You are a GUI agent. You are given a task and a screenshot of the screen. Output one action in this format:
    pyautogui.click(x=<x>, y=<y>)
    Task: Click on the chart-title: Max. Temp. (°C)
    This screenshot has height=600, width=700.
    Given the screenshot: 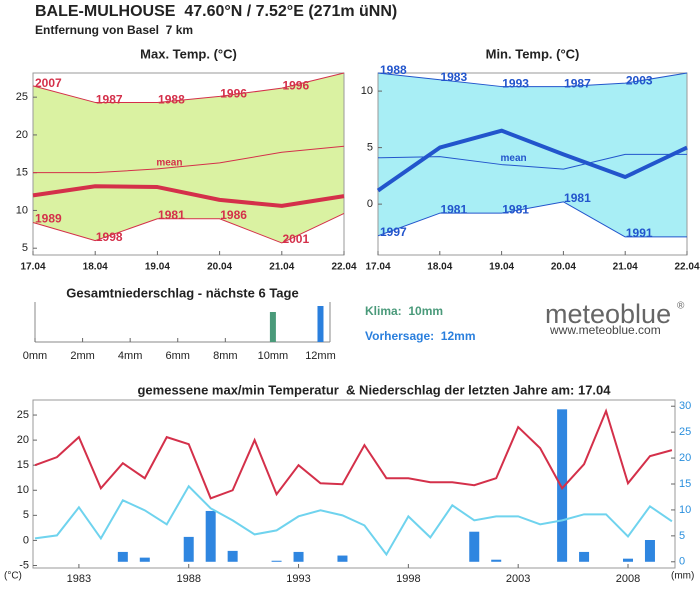 What is the action you would take?
    pyautogui.click(x=188, y=53)
    